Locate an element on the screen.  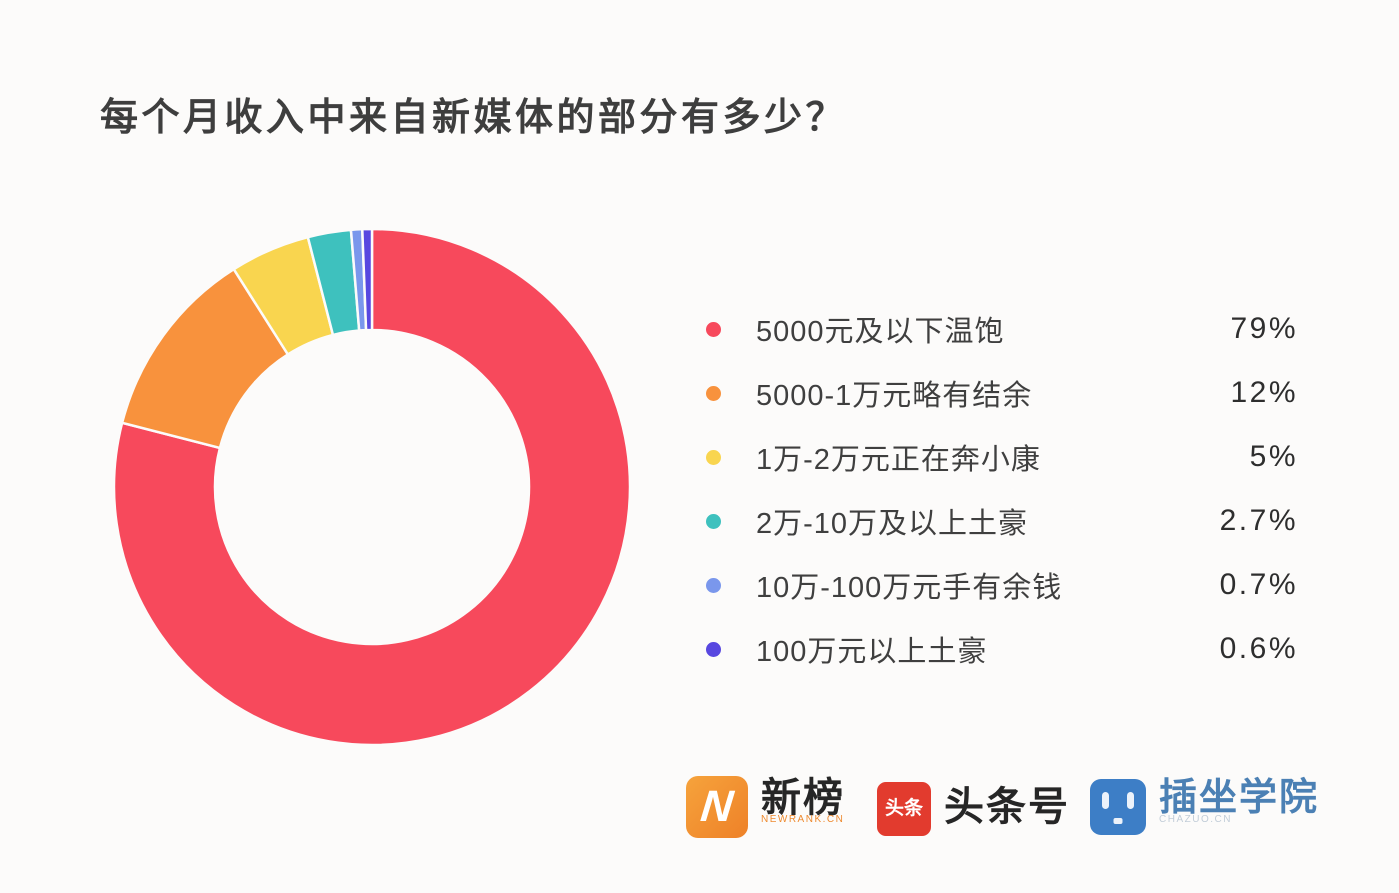
footer-logos: N 新榜 NEWRANK.CN 头条 头条号 插坐学院 CHAZU is located at coordinates (1002, 807).